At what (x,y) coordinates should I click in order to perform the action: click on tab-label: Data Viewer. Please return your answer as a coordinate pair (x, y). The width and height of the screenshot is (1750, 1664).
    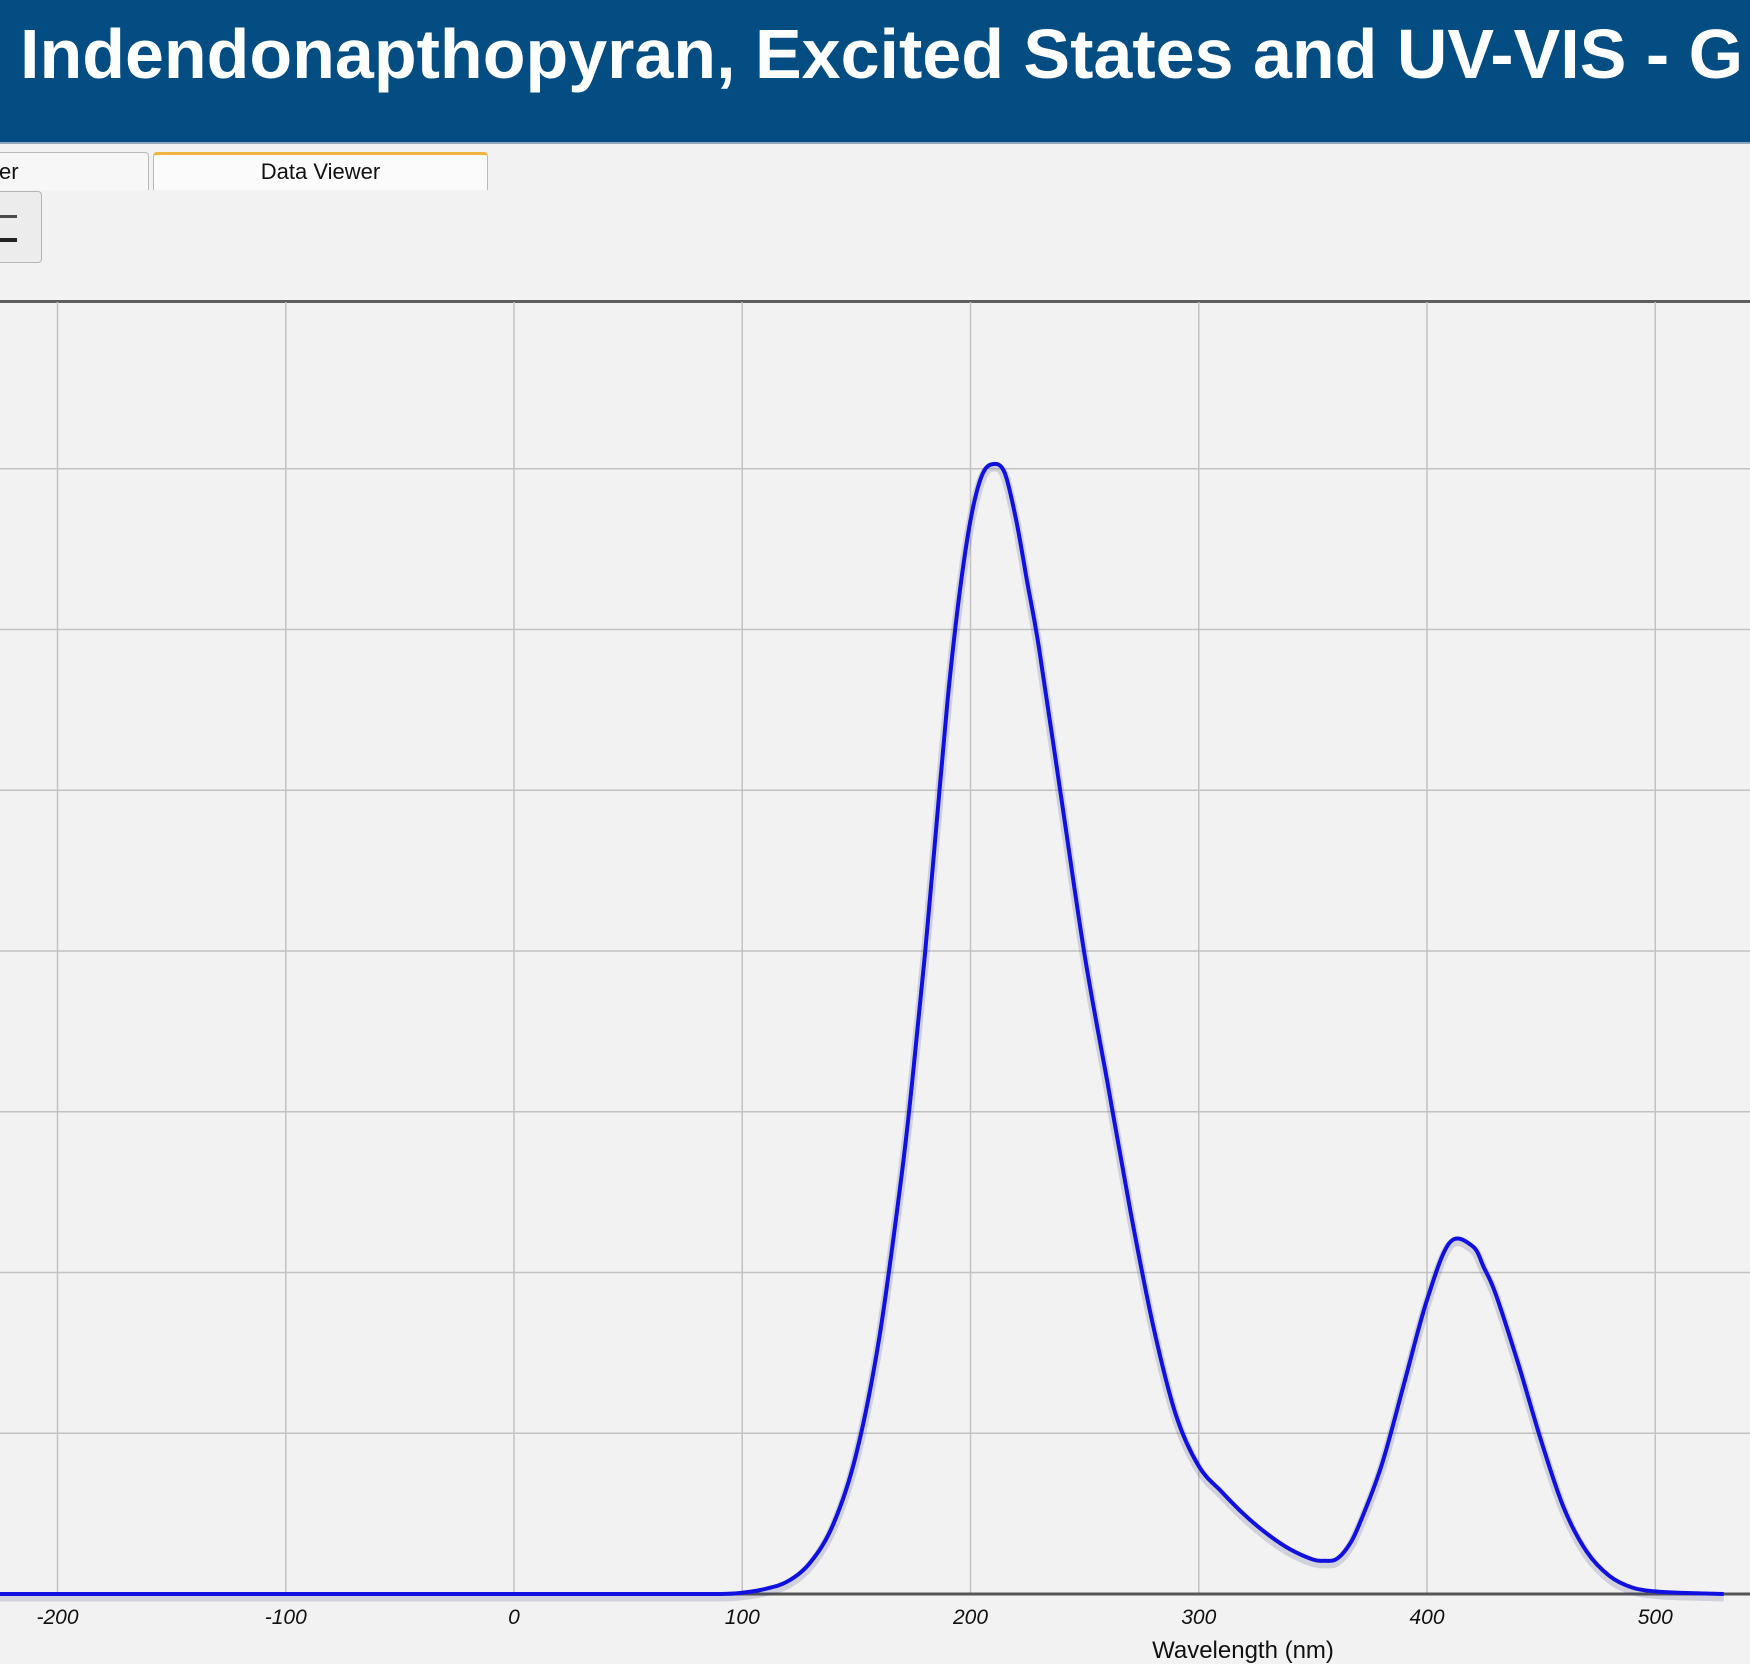
    Looking at the image, I should click on (320, 171).